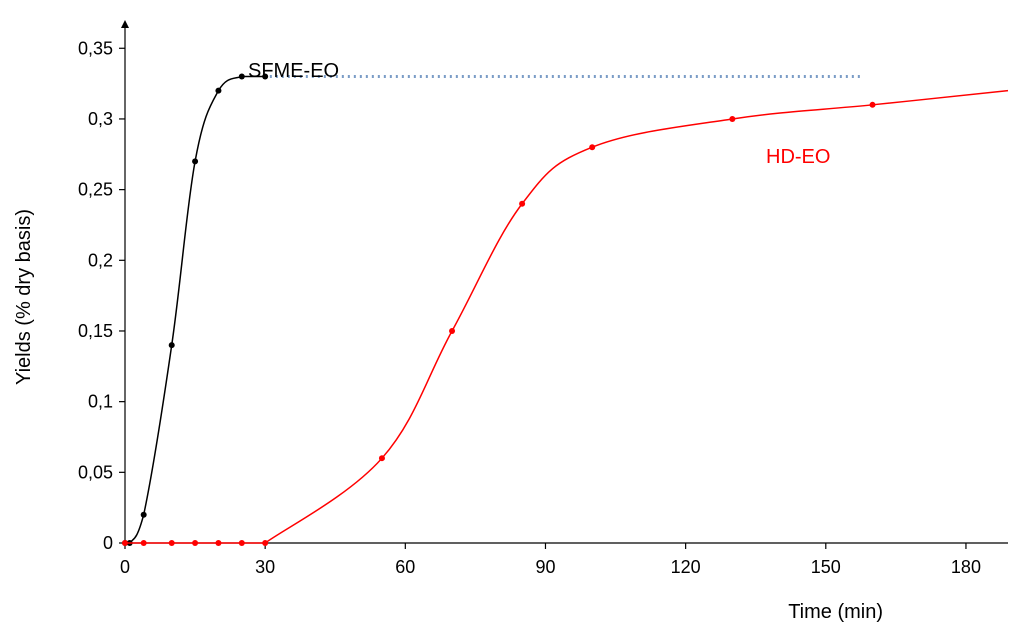  Describe the element at coordinates (95, 190) in the screenshot. I see `y-tick-label: 0,25` at that location.